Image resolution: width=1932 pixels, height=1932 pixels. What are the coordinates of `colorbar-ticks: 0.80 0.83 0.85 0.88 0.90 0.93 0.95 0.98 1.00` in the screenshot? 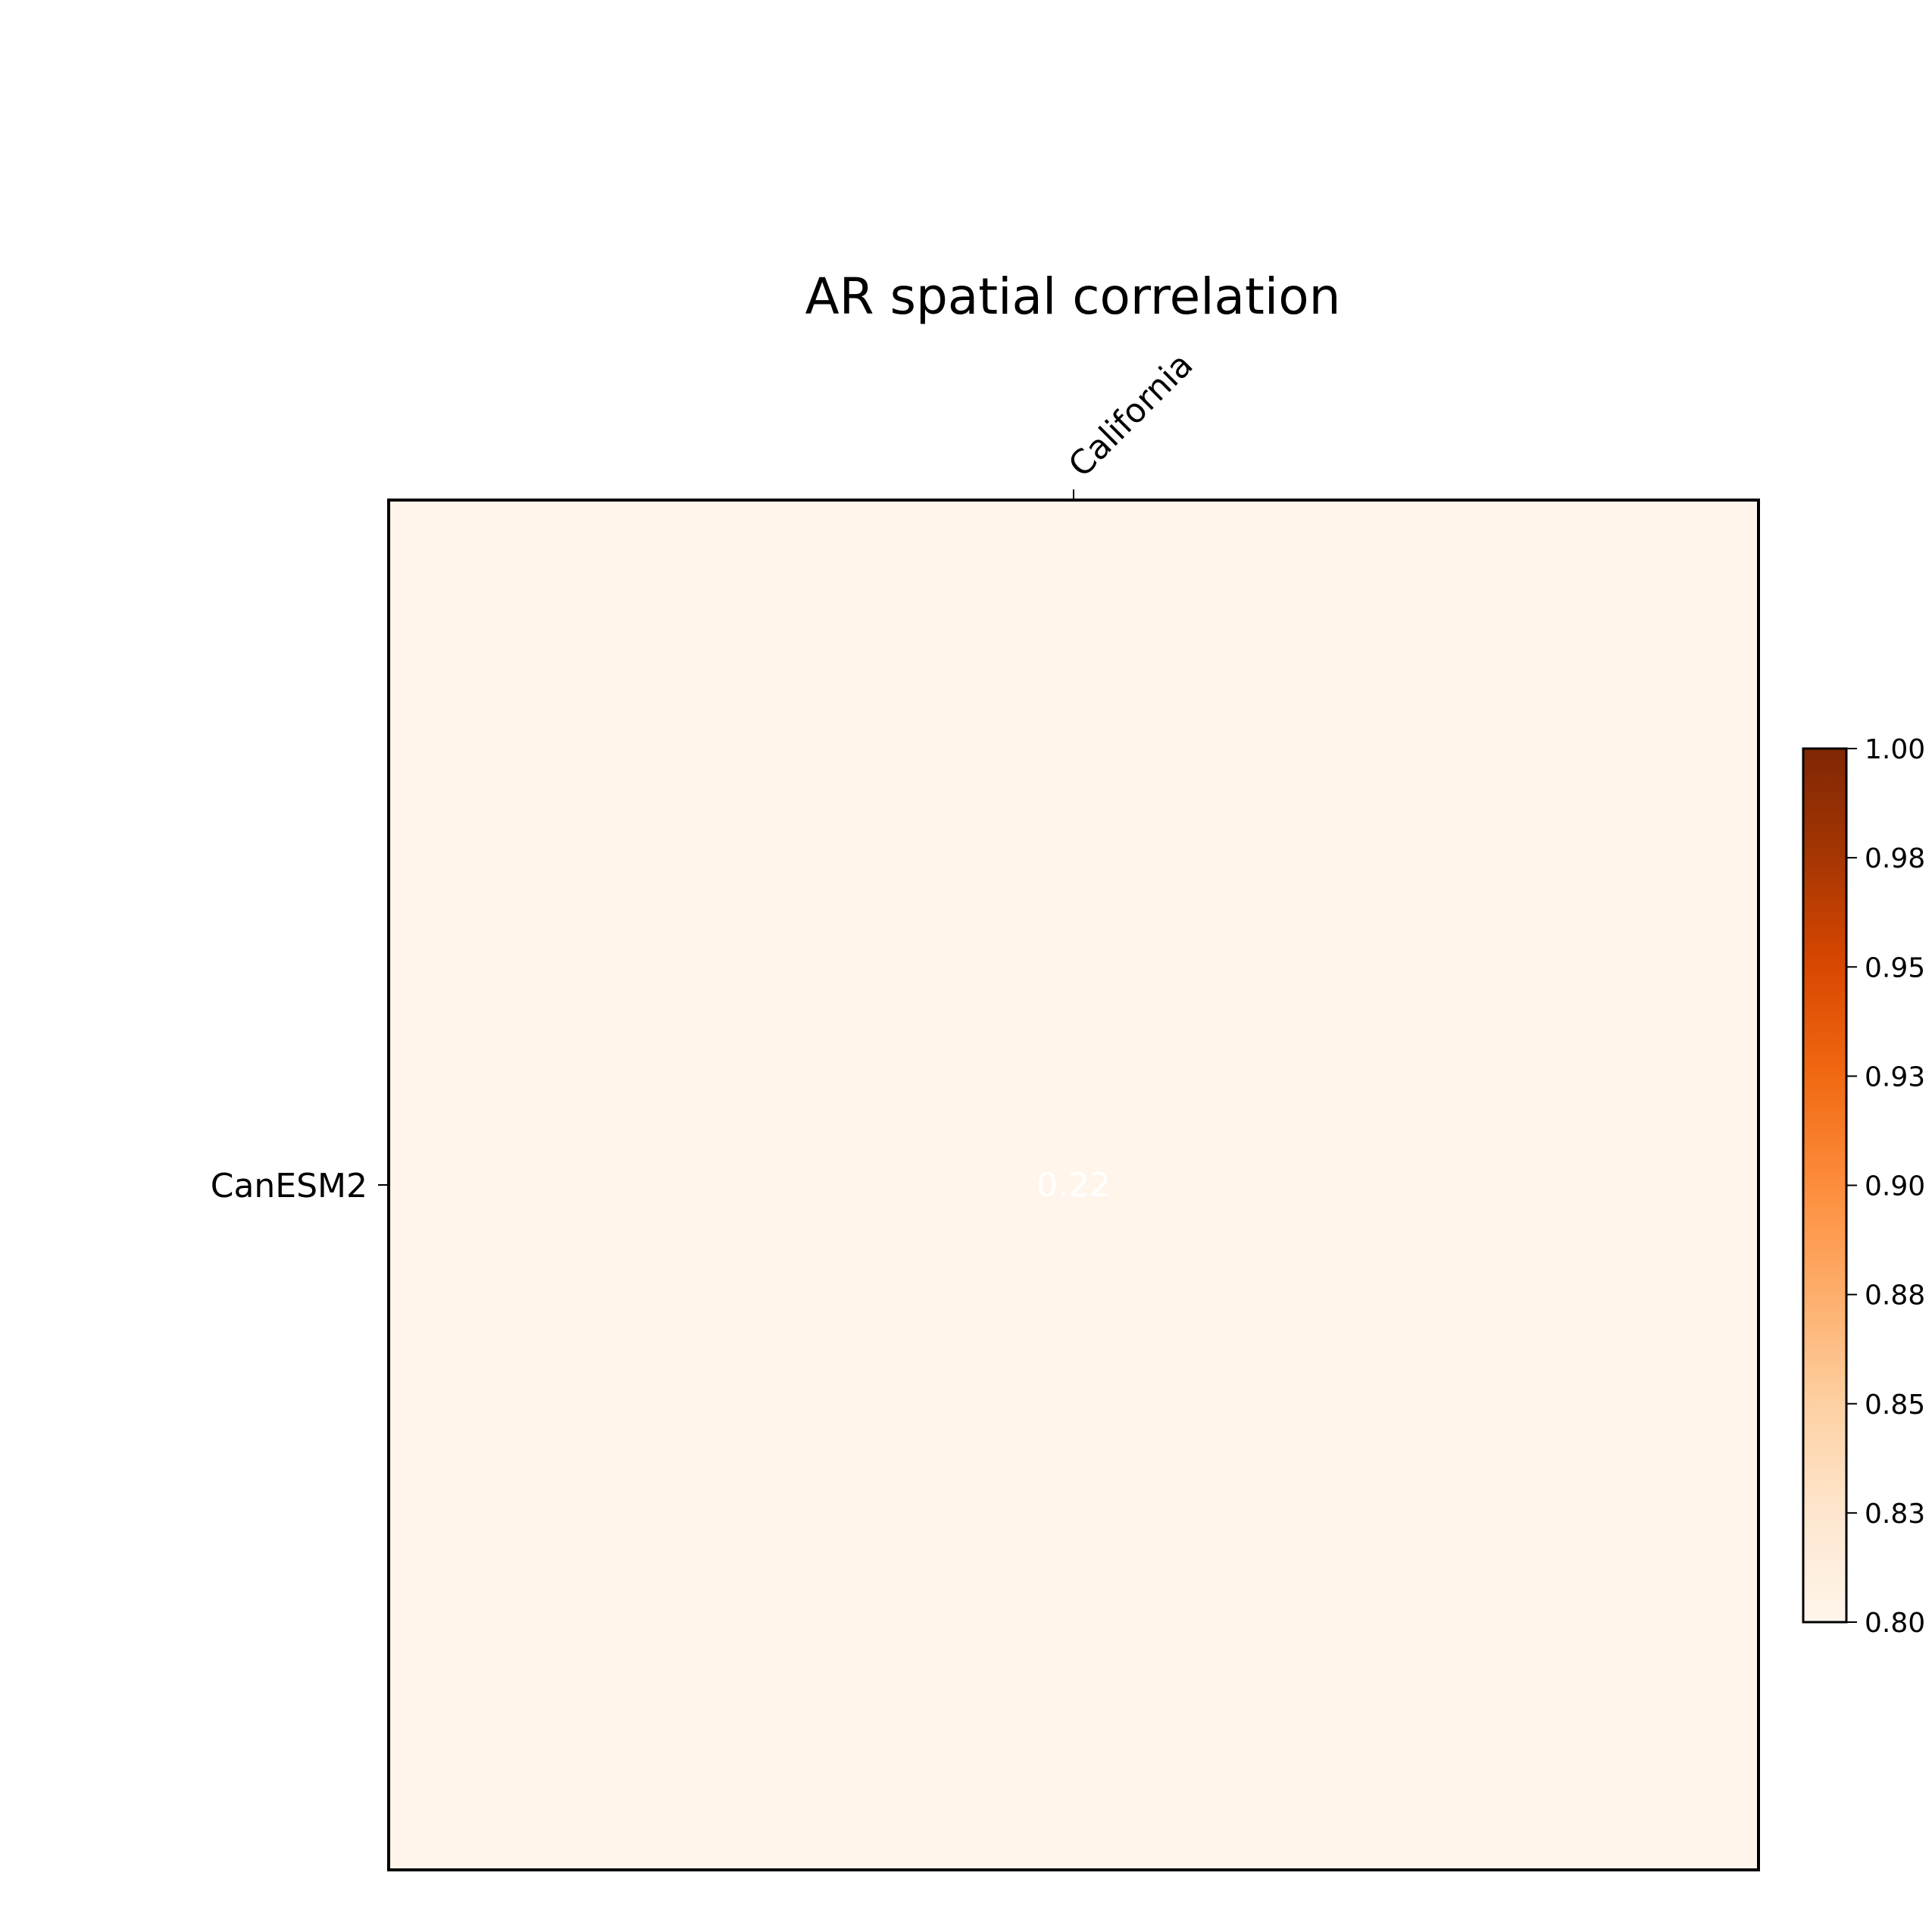 It's located at (1885, 1187).